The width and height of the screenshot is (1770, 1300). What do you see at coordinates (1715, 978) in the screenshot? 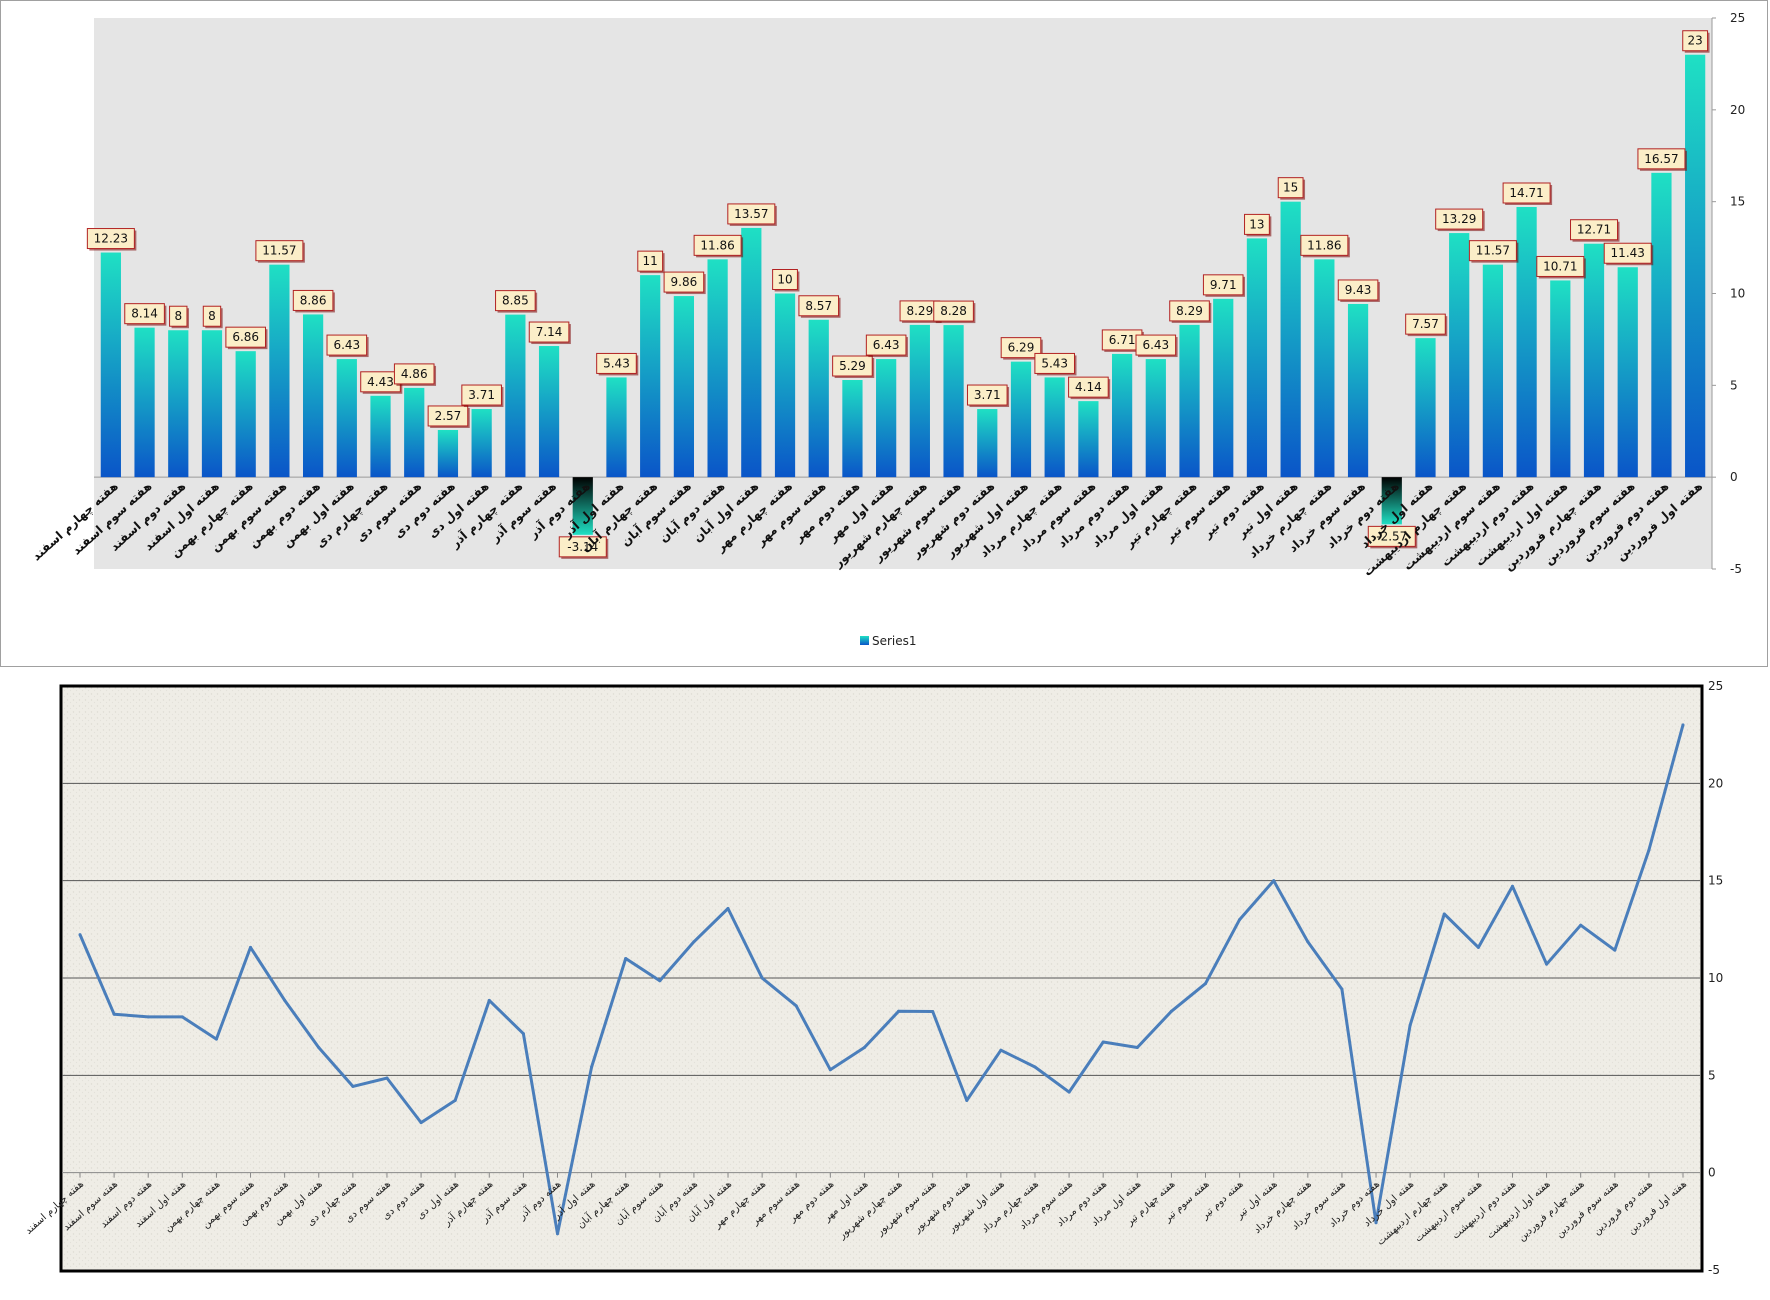
I see `y-tick-label: 10` at bounding box center [1715, 978].